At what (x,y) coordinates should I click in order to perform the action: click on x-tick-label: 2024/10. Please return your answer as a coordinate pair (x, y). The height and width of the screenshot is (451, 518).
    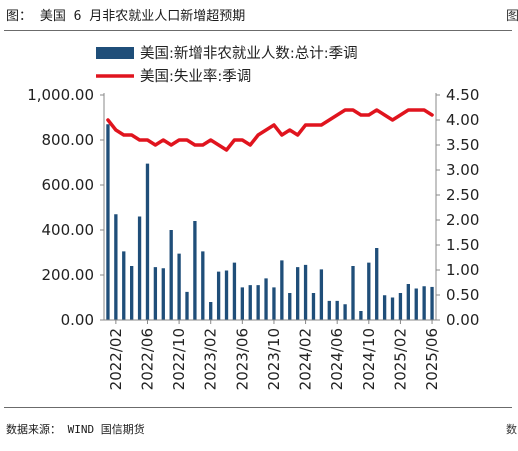
    Looking at the image, I should click on (369, 359).